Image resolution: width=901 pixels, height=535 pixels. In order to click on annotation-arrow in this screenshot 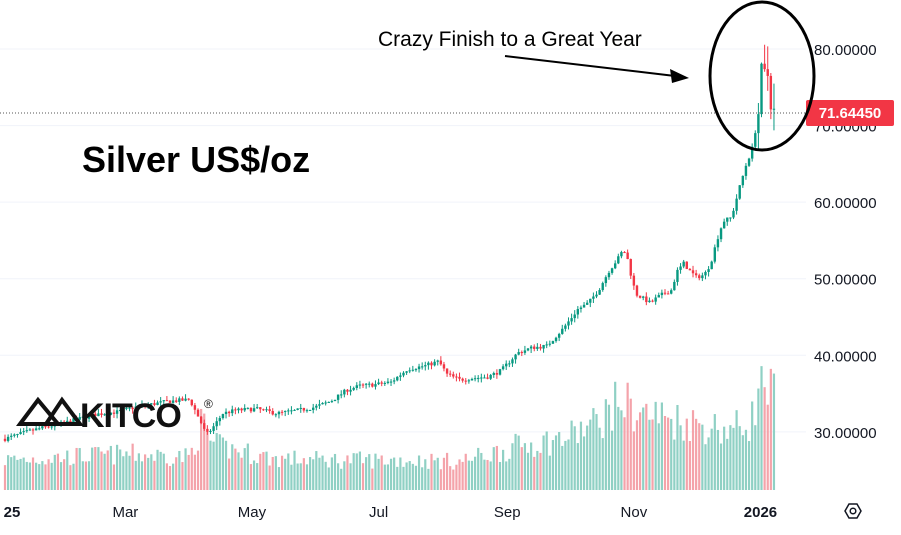, I will do `click(596, 69)`.